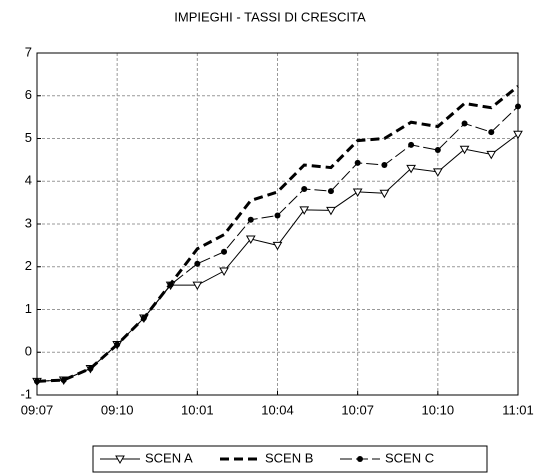 This screenshot has width=538, height=475. I want to click on x-tick-label: 10:04, so click(277, 409).